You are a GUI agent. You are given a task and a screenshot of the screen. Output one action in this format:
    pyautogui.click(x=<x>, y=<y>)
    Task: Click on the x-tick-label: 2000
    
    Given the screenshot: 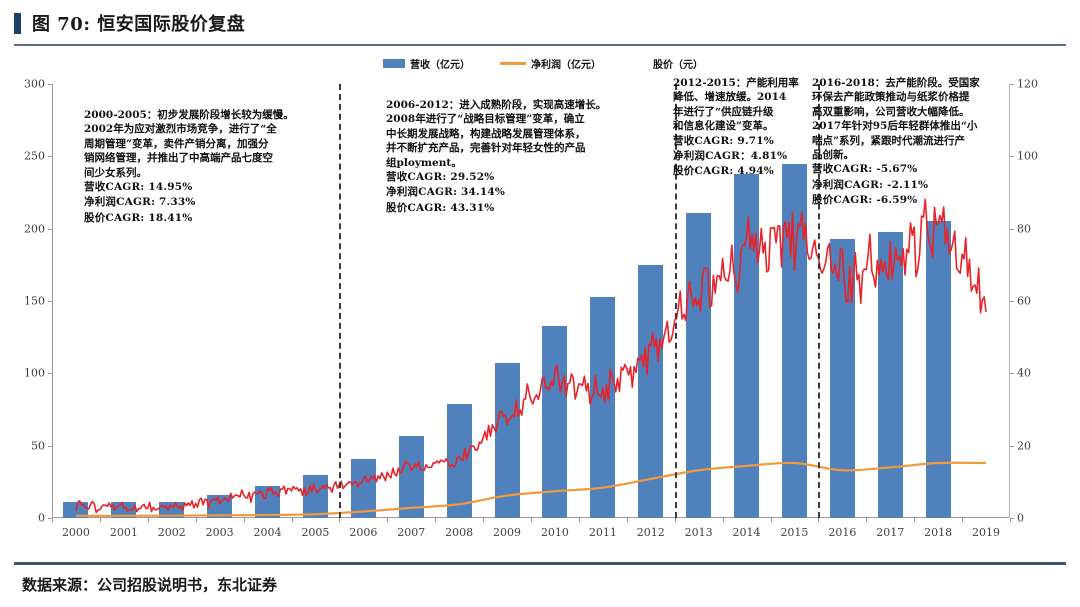 What is the action you would take?
    pyautogui.click(x=75, y=532)
    